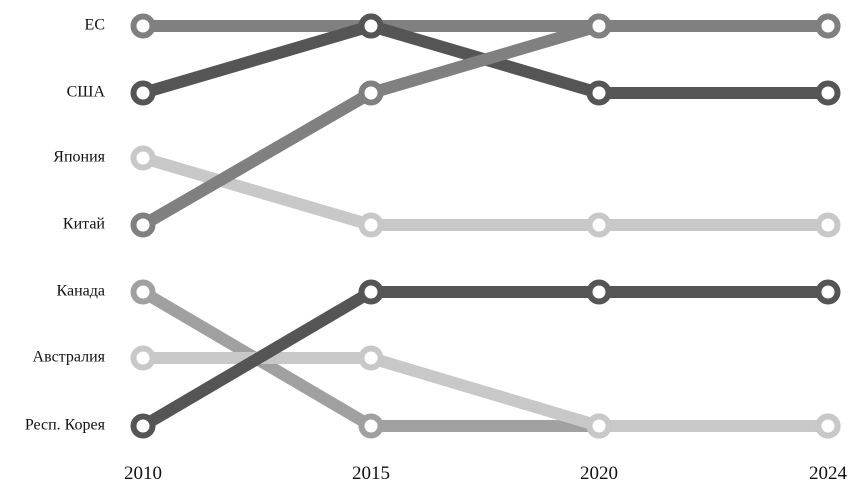 The width and height of the screenshot is (848, 486). I want to click on point-usa-2010, so click(143, 93).